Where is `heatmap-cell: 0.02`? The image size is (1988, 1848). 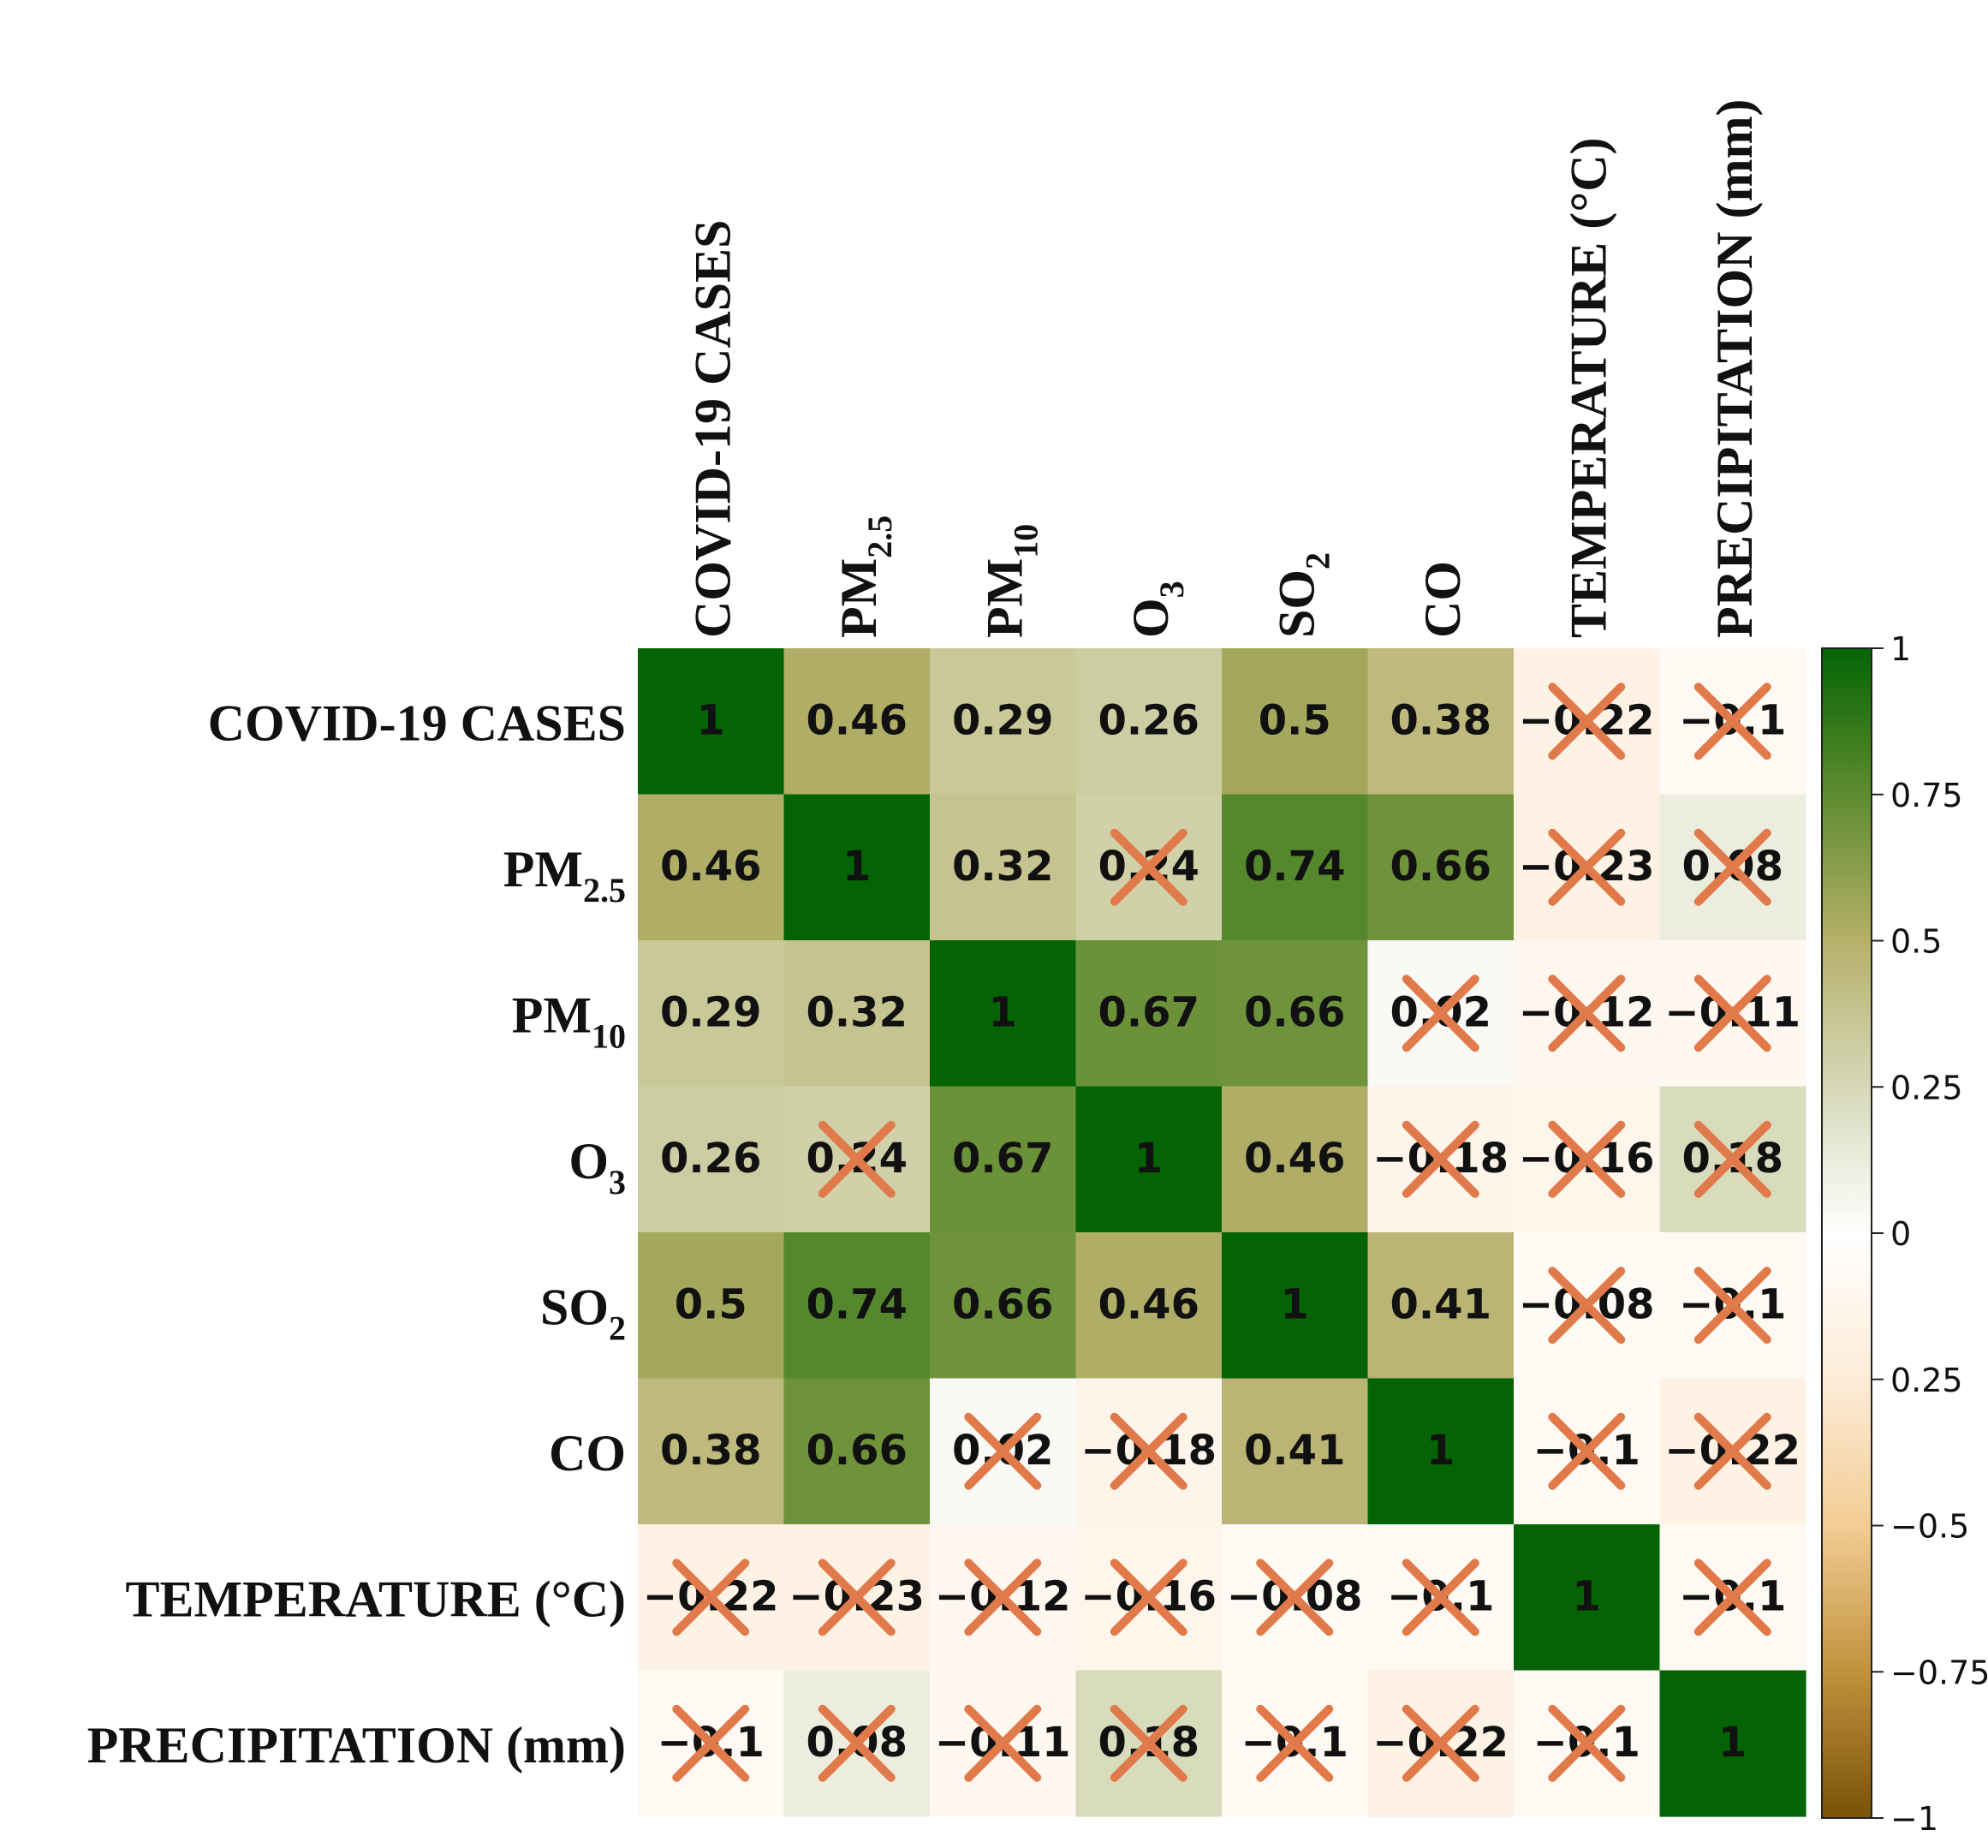
heatmap-cell: 0.02 is located at coordinates (1003, 1451).